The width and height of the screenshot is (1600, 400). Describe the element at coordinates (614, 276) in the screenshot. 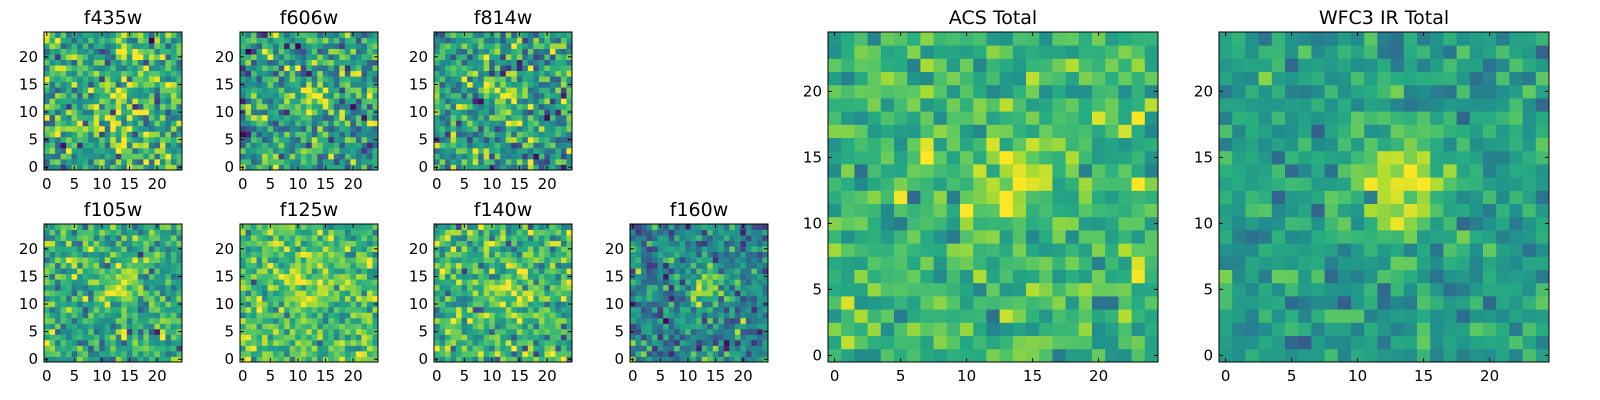

I see `y-tick-label: 15` at that location.